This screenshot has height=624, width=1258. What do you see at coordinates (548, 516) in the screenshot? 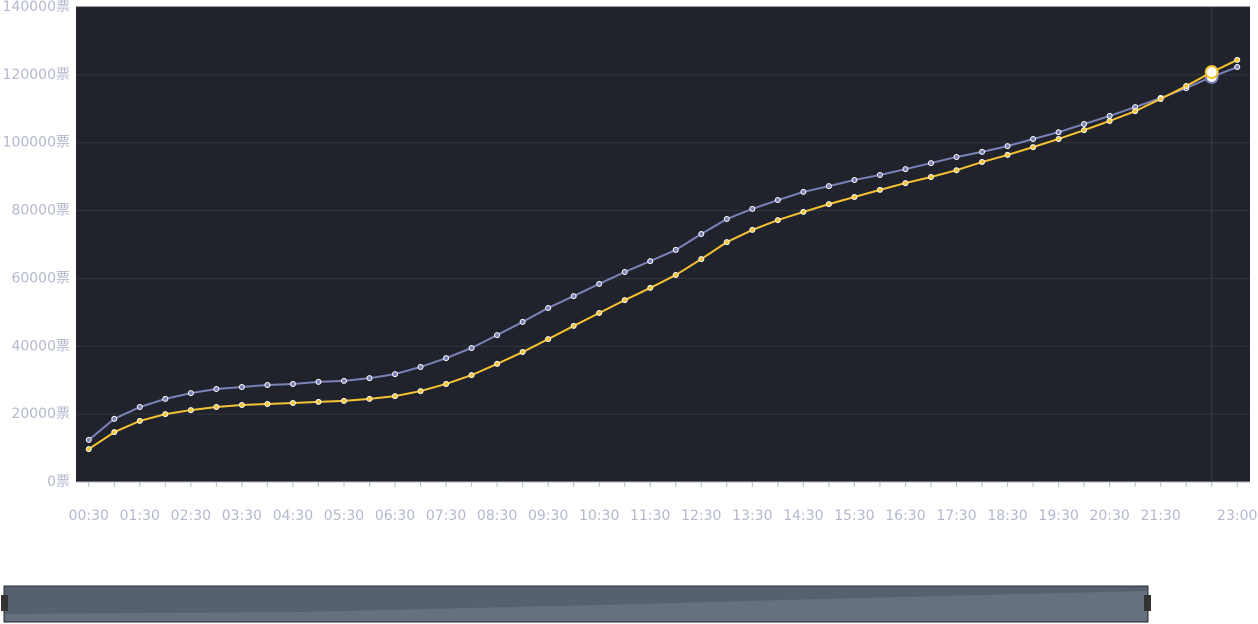
I see `x-tick-label: 09:30` at bounding box center [548, 516].